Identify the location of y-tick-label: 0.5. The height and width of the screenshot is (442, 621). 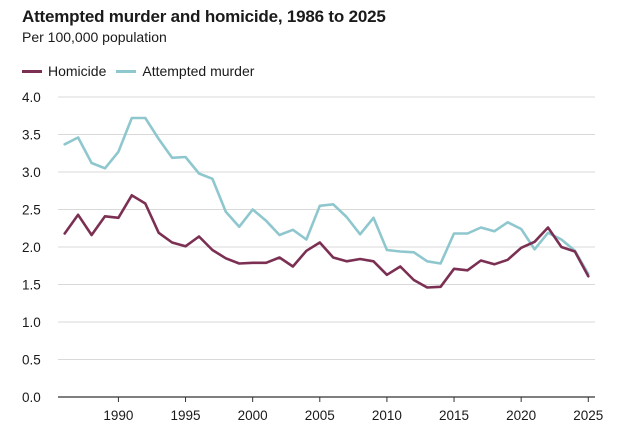
(31, 360).